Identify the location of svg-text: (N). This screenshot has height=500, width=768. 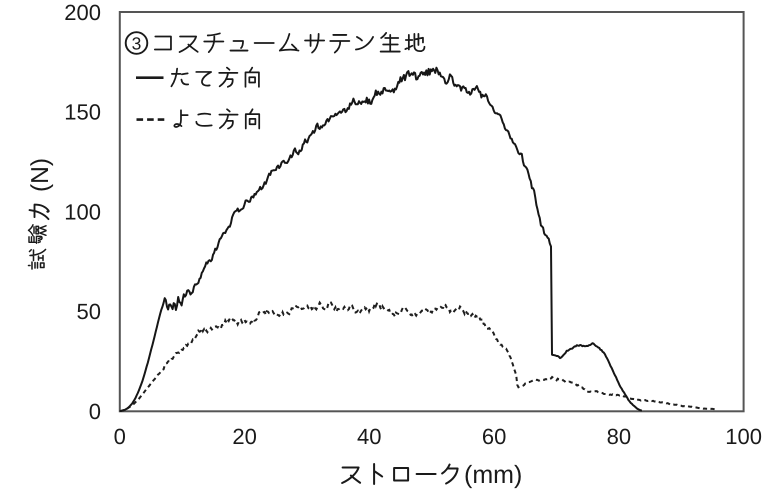
(40, 175).